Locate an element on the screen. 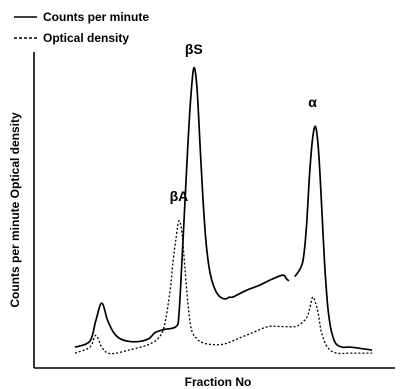  legend: Counts per minute Optical density is located at coordinates (81, 27).